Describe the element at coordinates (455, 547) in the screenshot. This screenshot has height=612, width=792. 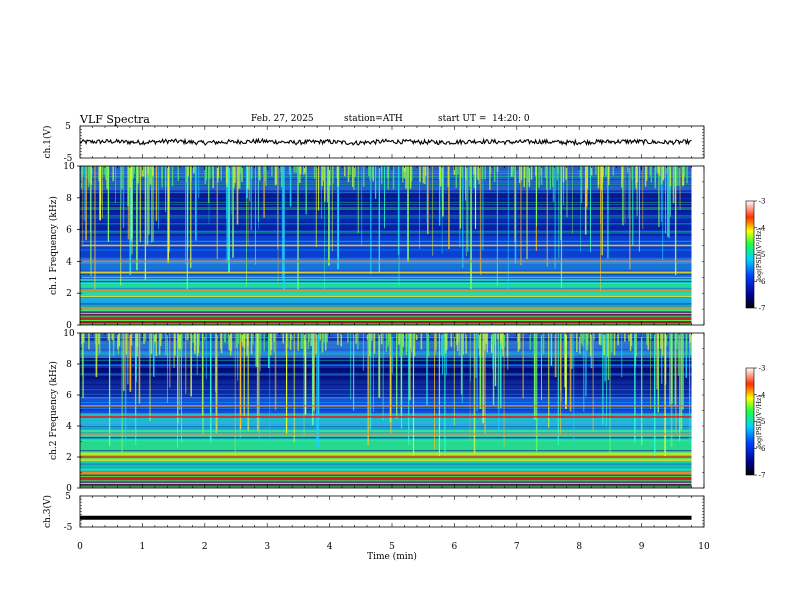
I see `x-tick-label: 6` at that location.